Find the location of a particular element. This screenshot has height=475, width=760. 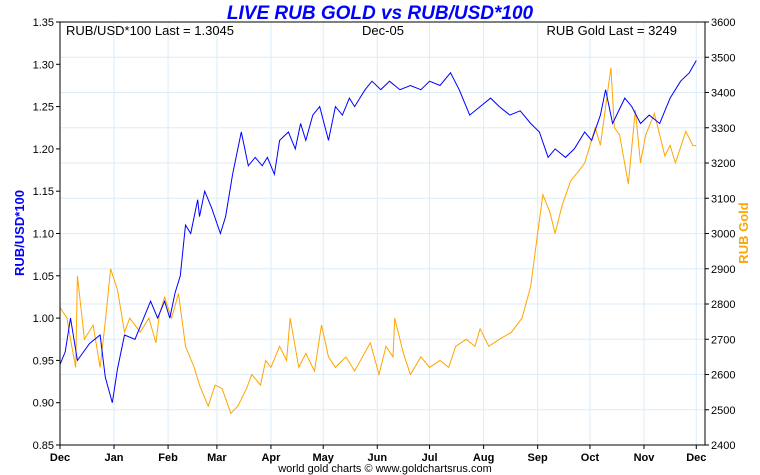

left-tick-label: 0.85 is located at coordinates (43, 446).